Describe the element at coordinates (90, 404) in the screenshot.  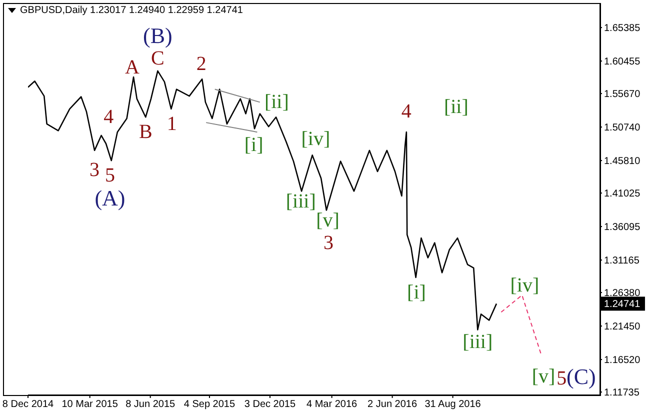
I see `x-tick-label: 10 Mar 2015` at that location.